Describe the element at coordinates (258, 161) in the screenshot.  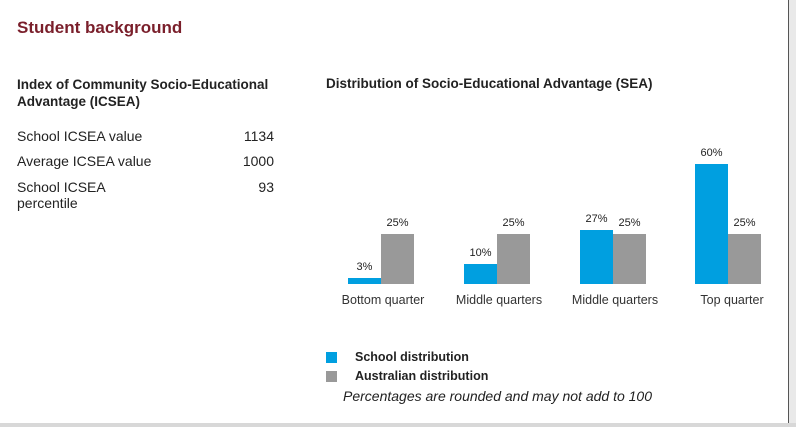
I see `stat-value-average-icsea: 1000` at that location.